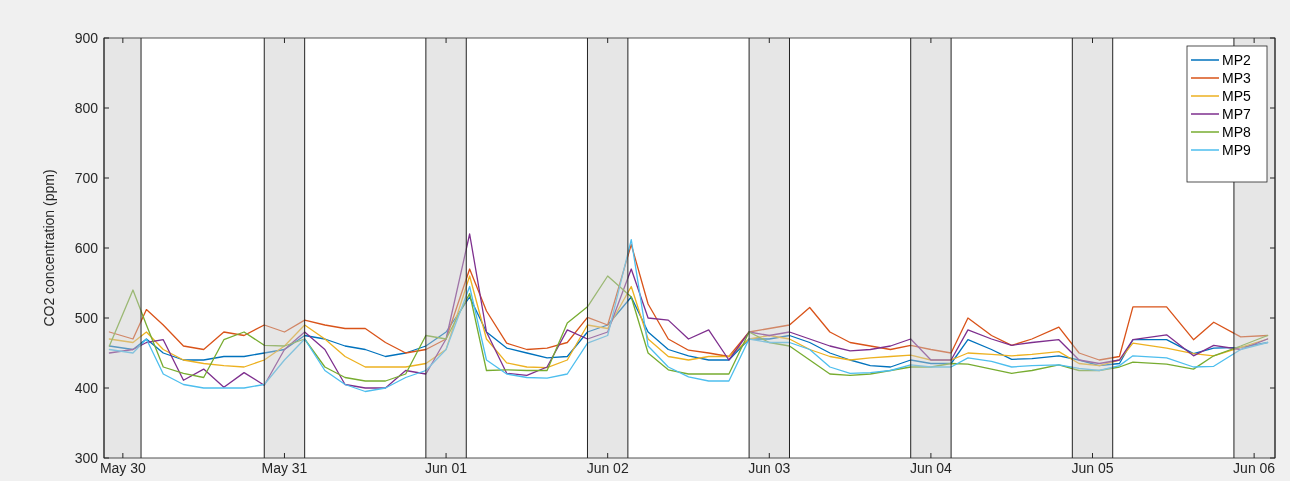 This screenshot has height=481, width=1290. I want to click on x-tick-label: Jun 04, so click(931, 468).